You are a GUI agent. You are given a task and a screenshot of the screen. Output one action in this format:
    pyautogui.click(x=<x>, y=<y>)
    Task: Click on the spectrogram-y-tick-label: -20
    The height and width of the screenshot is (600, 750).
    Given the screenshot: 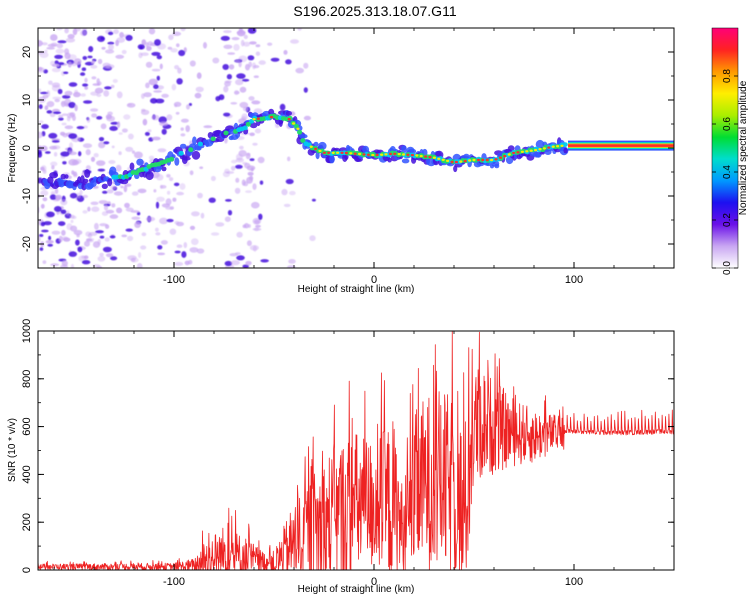 What is the action you would take?
    pyautogui.click(x=27, y=244)
    